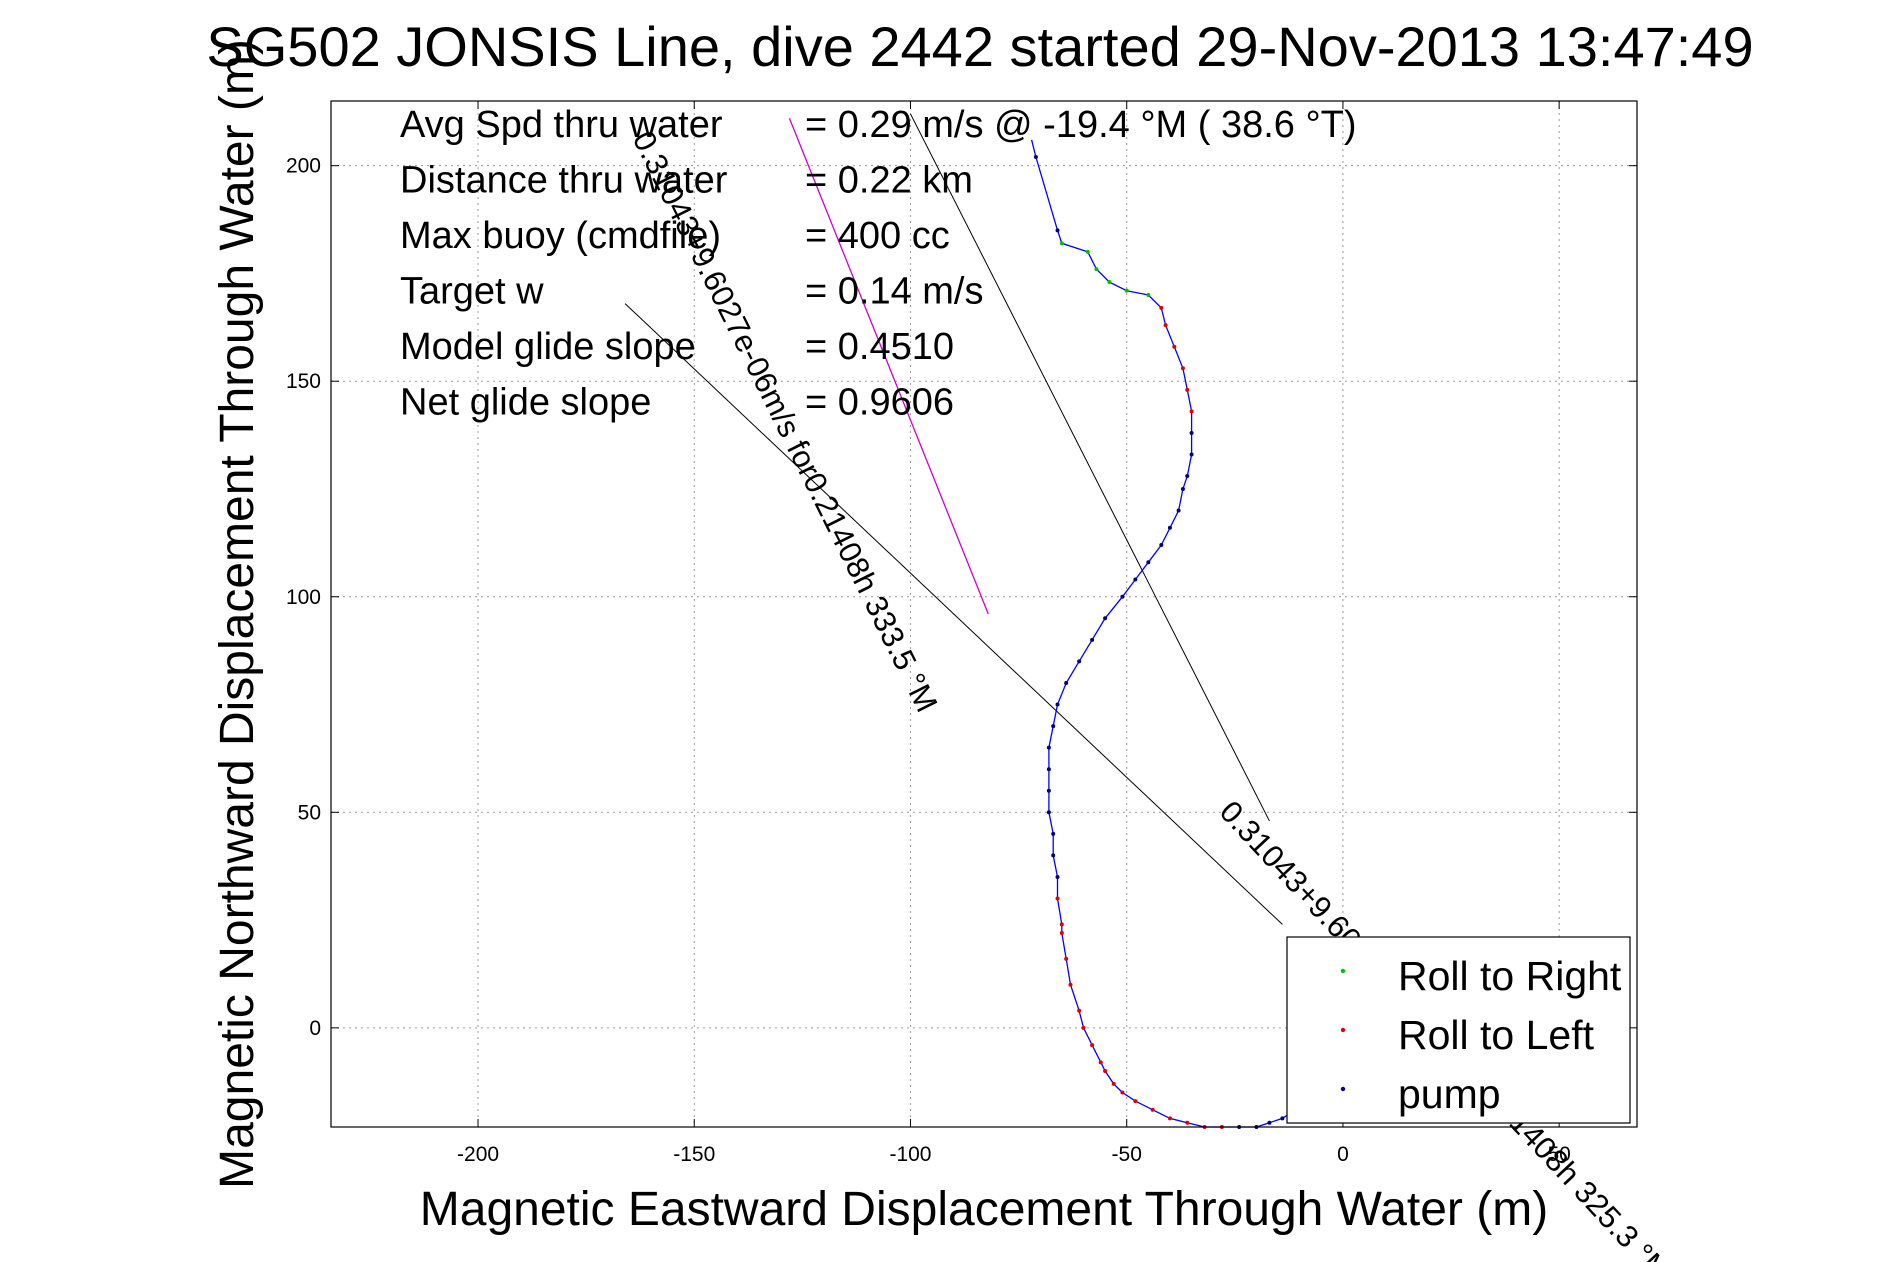 The height and width of the screenshot is (1262, 1891). What do you see at coordinates (478, 1154) in the screenshot?
I see `x-tick-label: -200` at bounding box center [478, 1154].